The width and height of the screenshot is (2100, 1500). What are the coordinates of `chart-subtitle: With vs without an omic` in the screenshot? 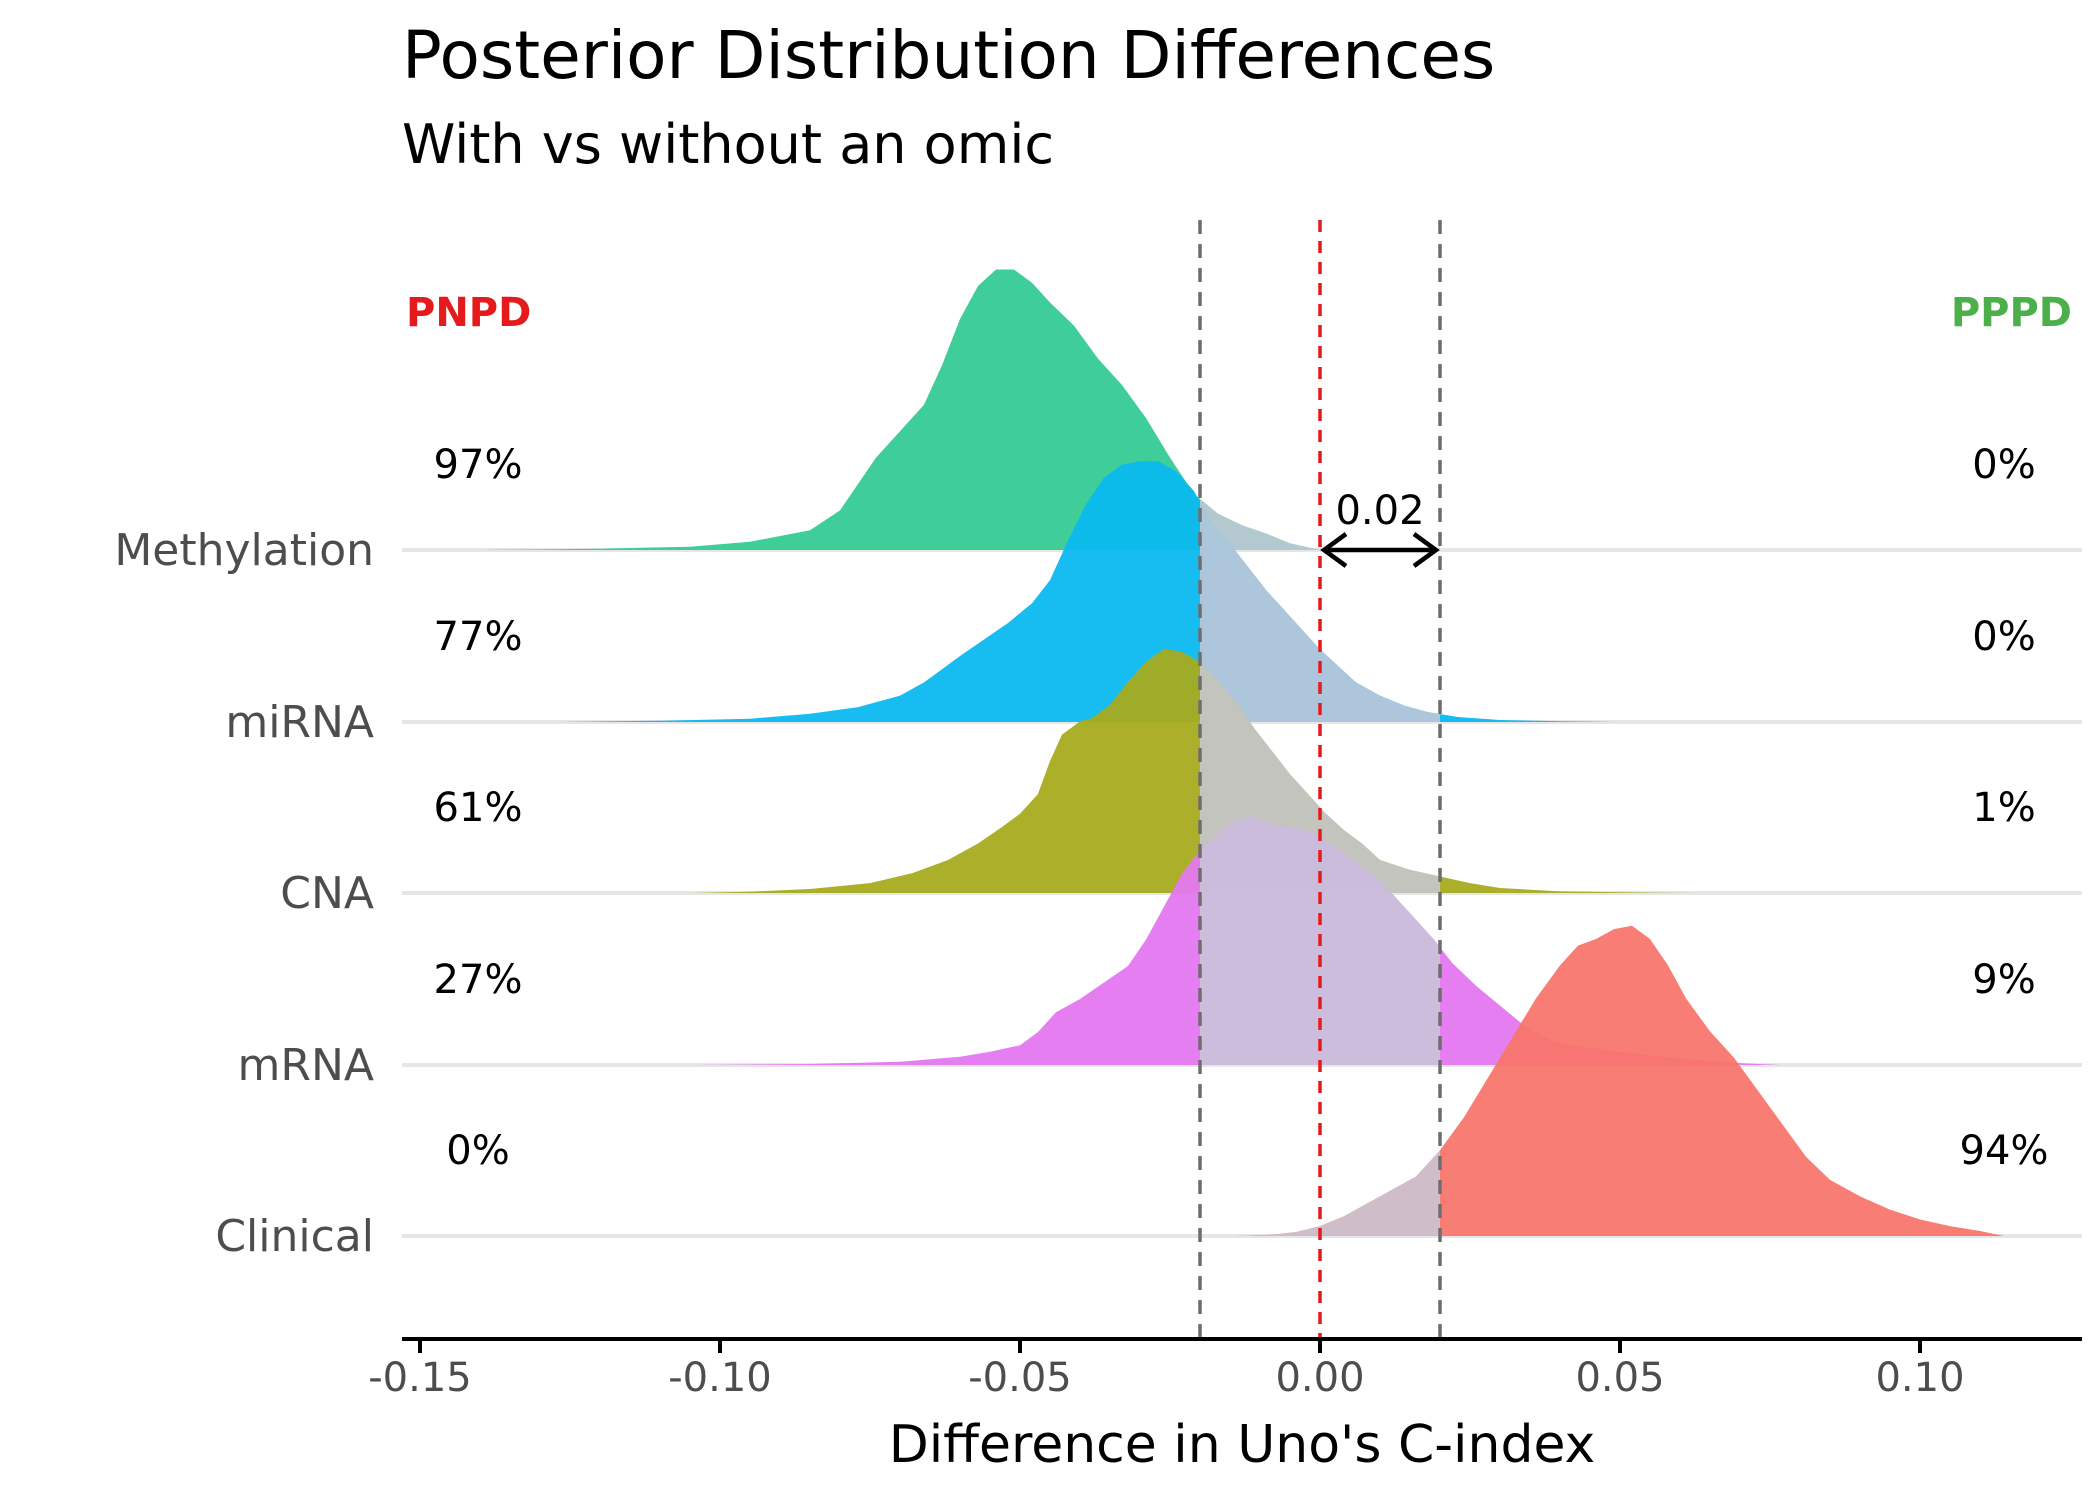 It's located at (728, 144).